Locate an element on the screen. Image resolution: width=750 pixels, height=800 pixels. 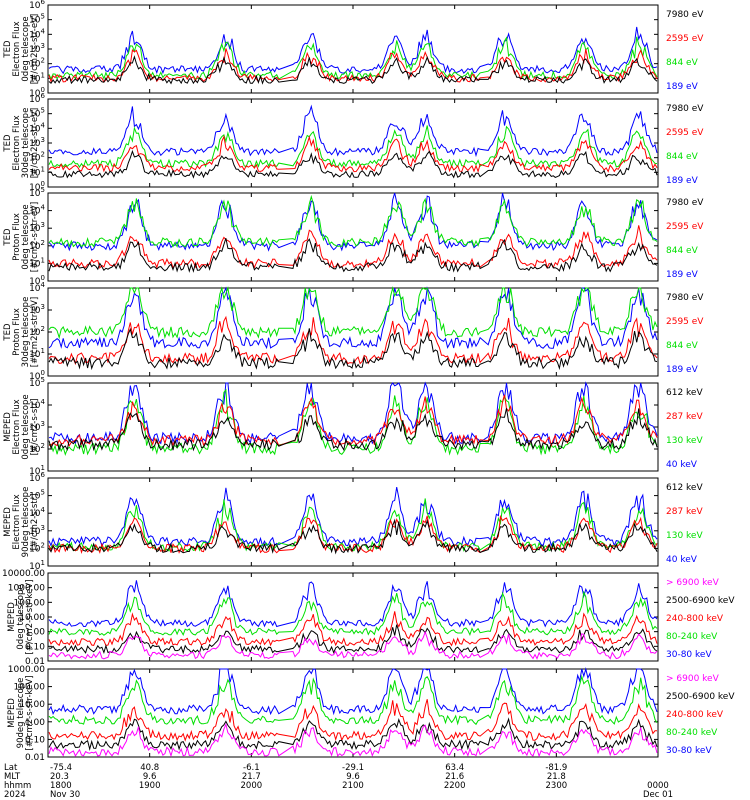
legend-entry: 80-240 keV is located at coordinates (692, 733).